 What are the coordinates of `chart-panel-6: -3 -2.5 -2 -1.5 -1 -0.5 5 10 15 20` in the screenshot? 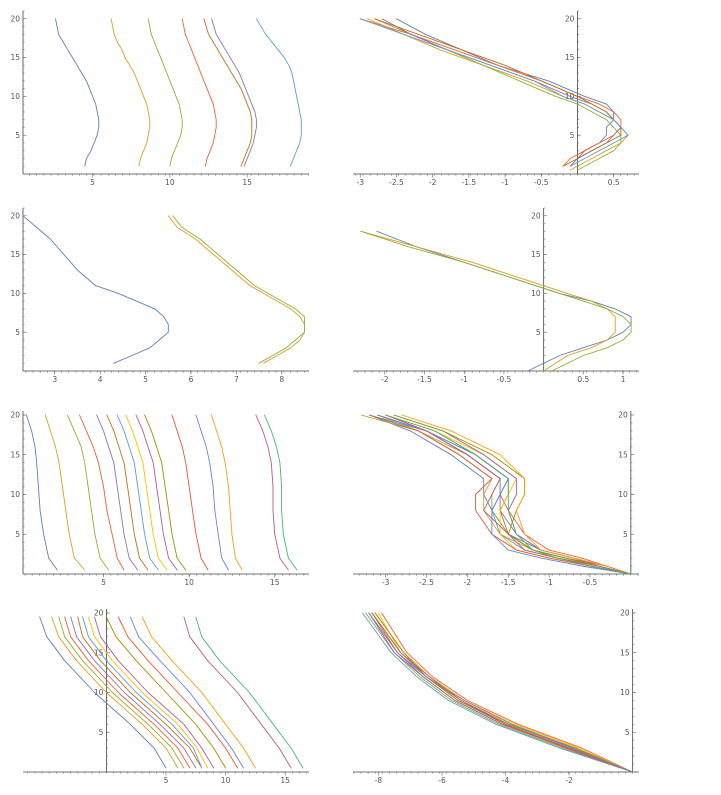 It's located at (496, 499).